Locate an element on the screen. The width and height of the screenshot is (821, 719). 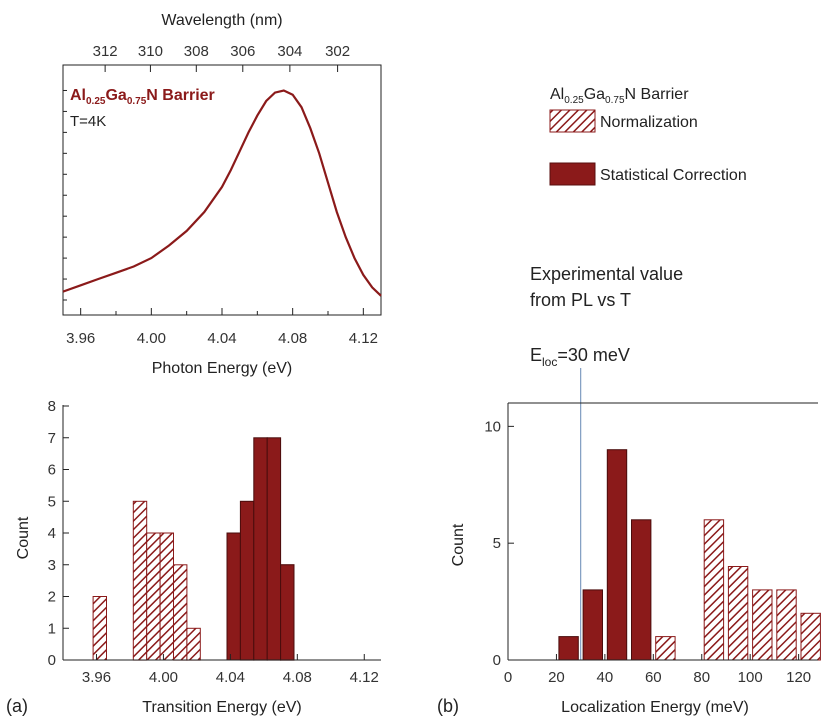
b-x-ticks: 0 20 40 60 80 100 120 is located at coordinates (657, 670).